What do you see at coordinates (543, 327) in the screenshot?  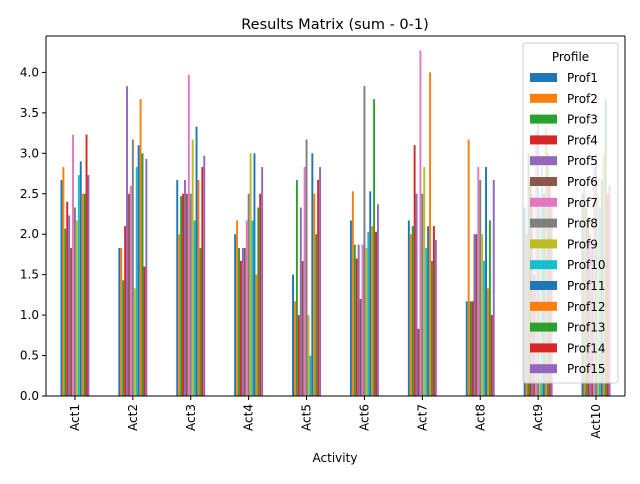 I see `legend-swatch-prof13` at bounding box center [543, 327].